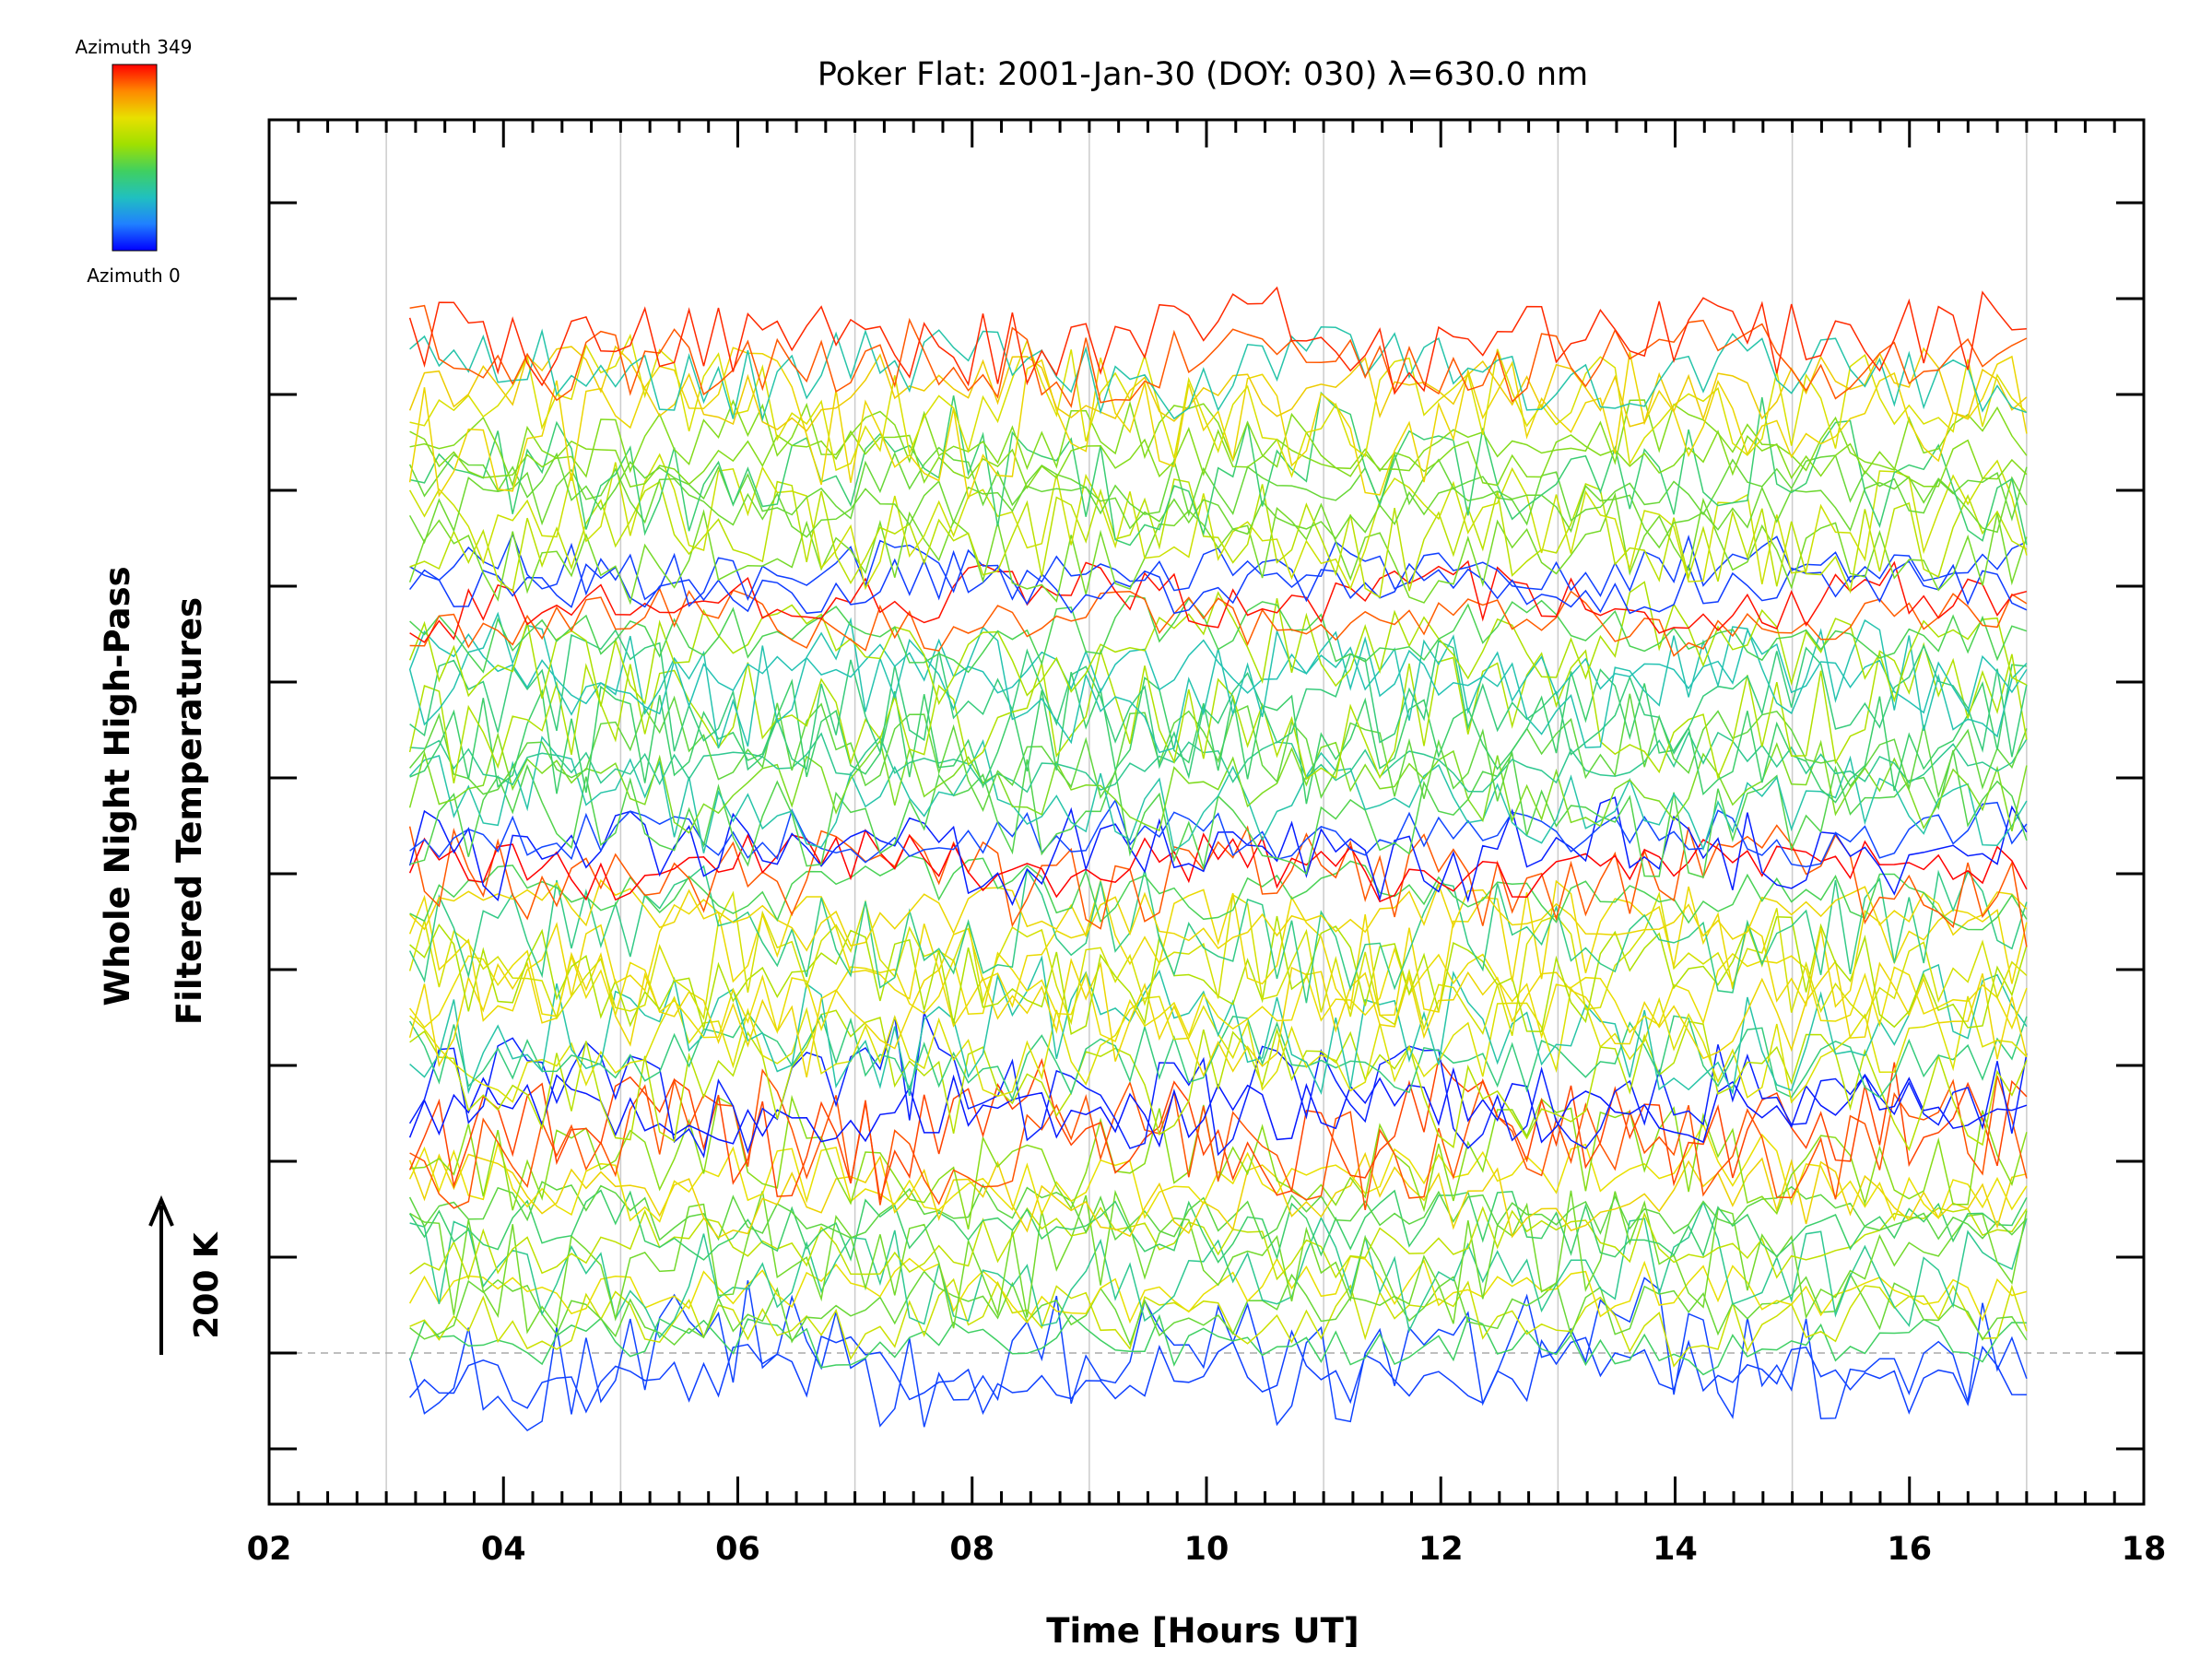 This screenshot has height=1659, width=2212. I want to click on y-axis-label-line2: Filtered Temperatures, so click(189, 811).